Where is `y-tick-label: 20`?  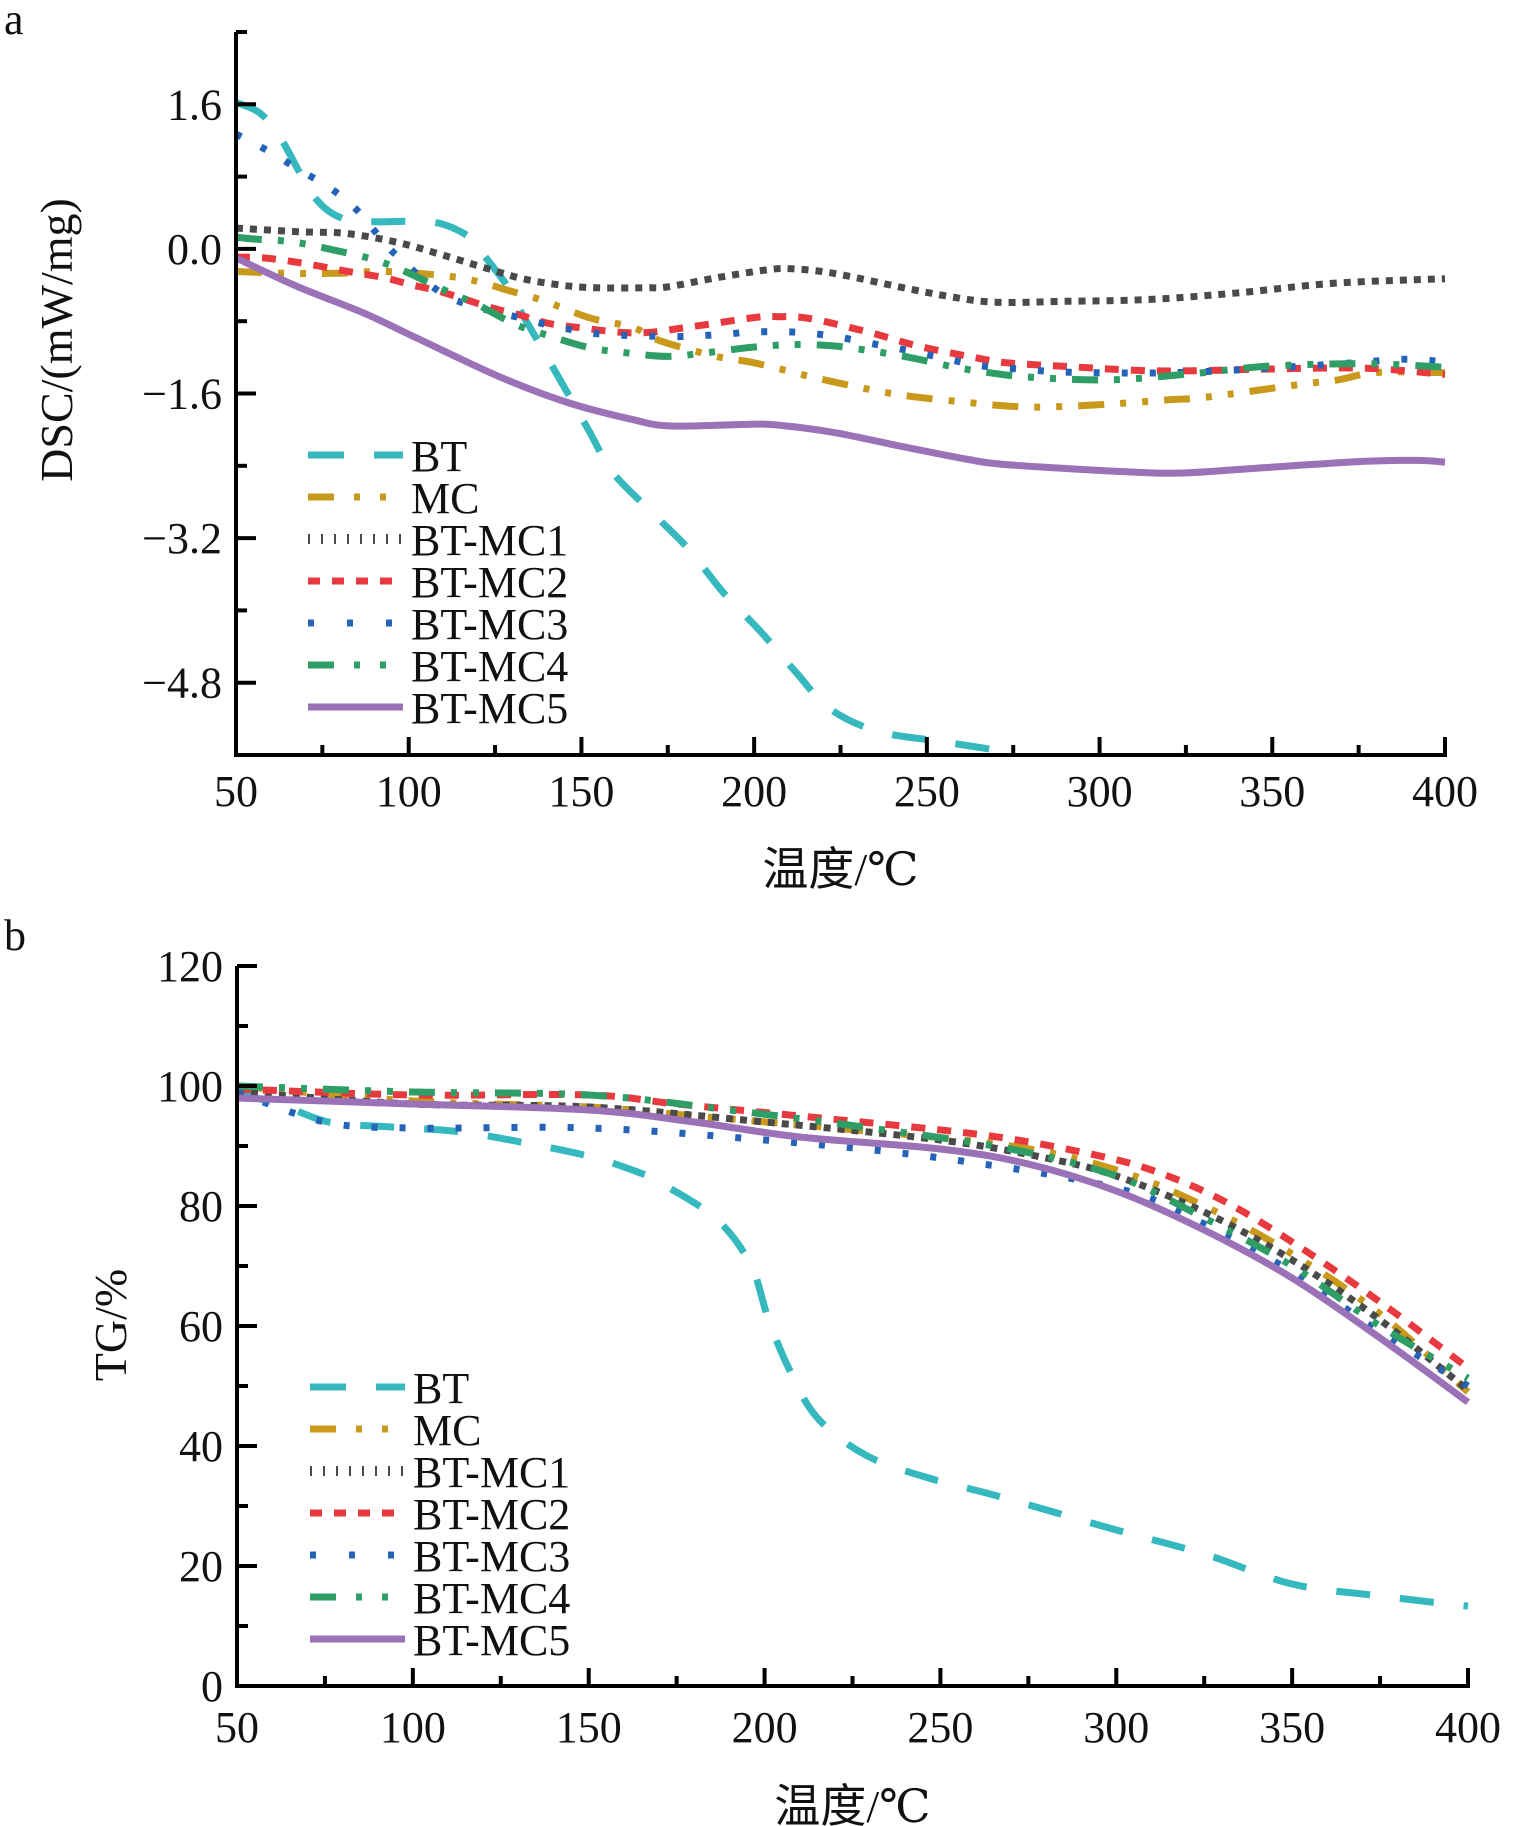
y-tick-label: 20 is located at coordinates (201, 1566).